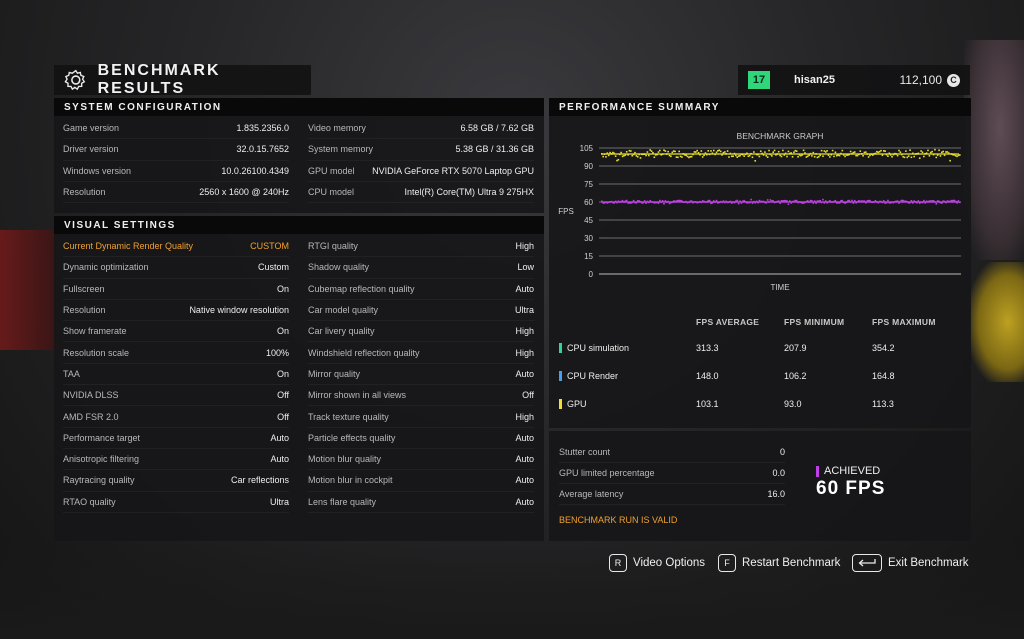 Image resolution: width=1024 pixels, height=639 pixels. What do you see at coordinates (343, 310) in the screenshot?
I see `setting-label: Car model quality` at bounding box center [343, 310].